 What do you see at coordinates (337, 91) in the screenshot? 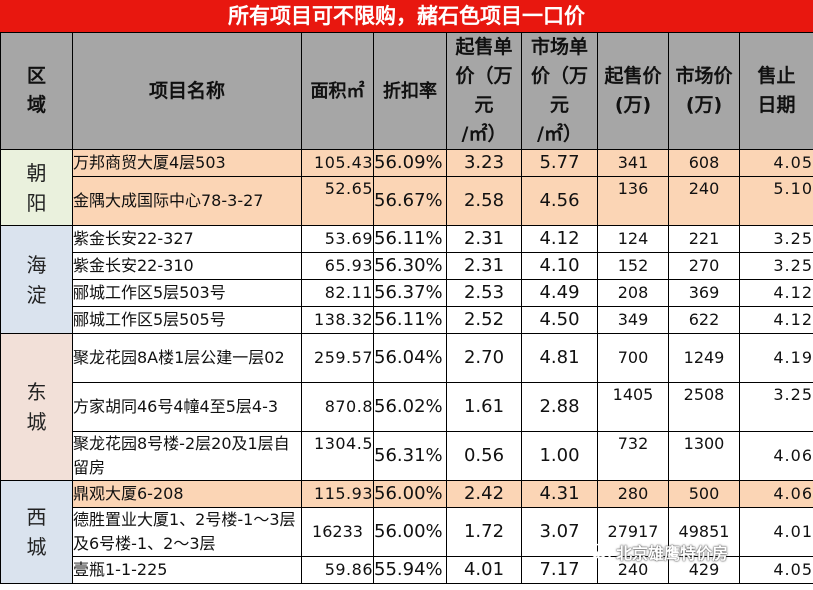
I see `header-area: 面积㎡` at bounding box center [337, 91].